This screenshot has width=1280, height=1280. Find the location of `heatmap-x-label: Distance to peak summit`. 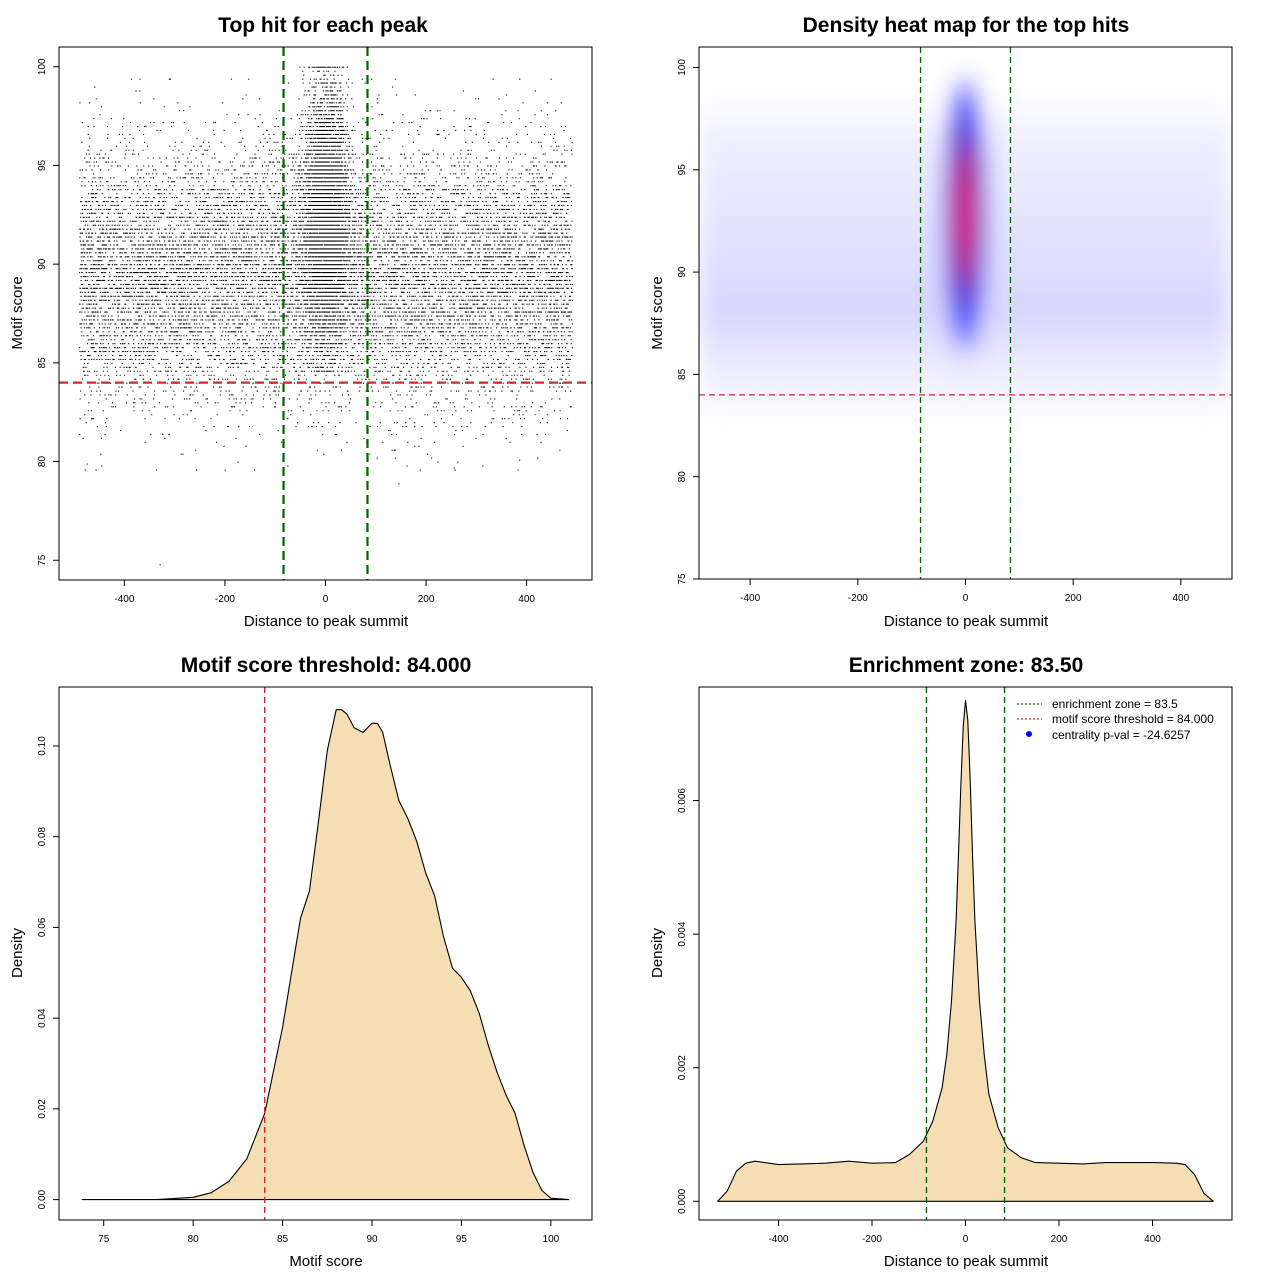

heatmap-x-label: Distance to peak summit is located at coordinates (966, 621).